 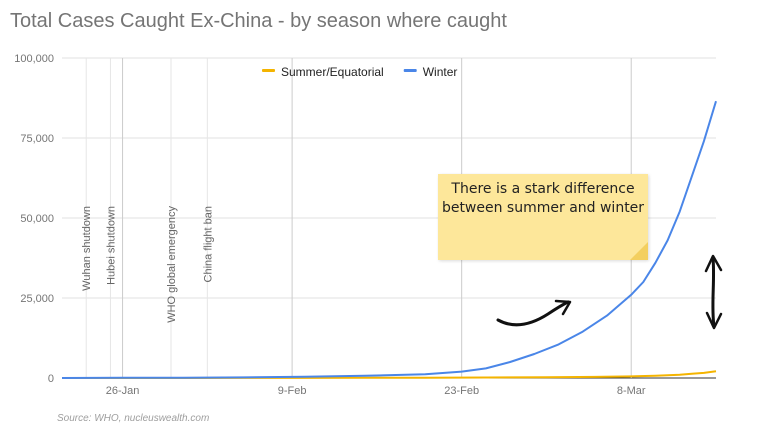 I want to click on y-tick-label: 25,000, so click(x=37, y=299).